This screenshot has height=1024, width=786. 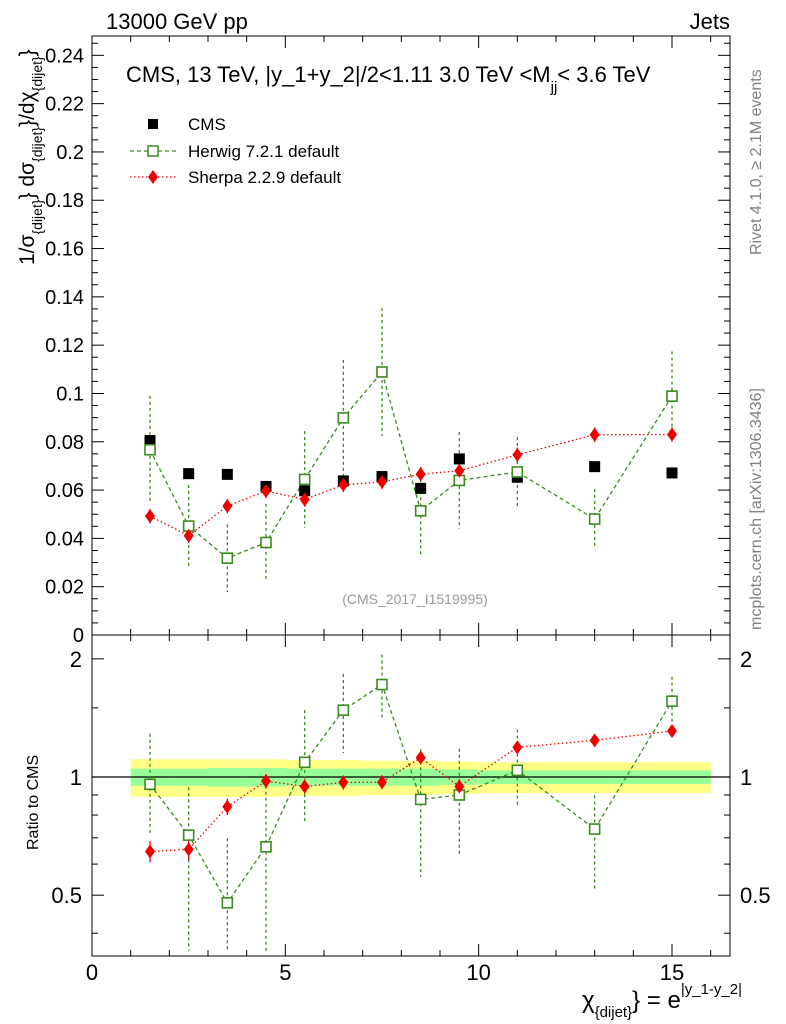 I want to click on main-ylabel: 1/σ{dijet}} dσ{dijet}}/dχ{dijet}}, so click(x=30, y=157).